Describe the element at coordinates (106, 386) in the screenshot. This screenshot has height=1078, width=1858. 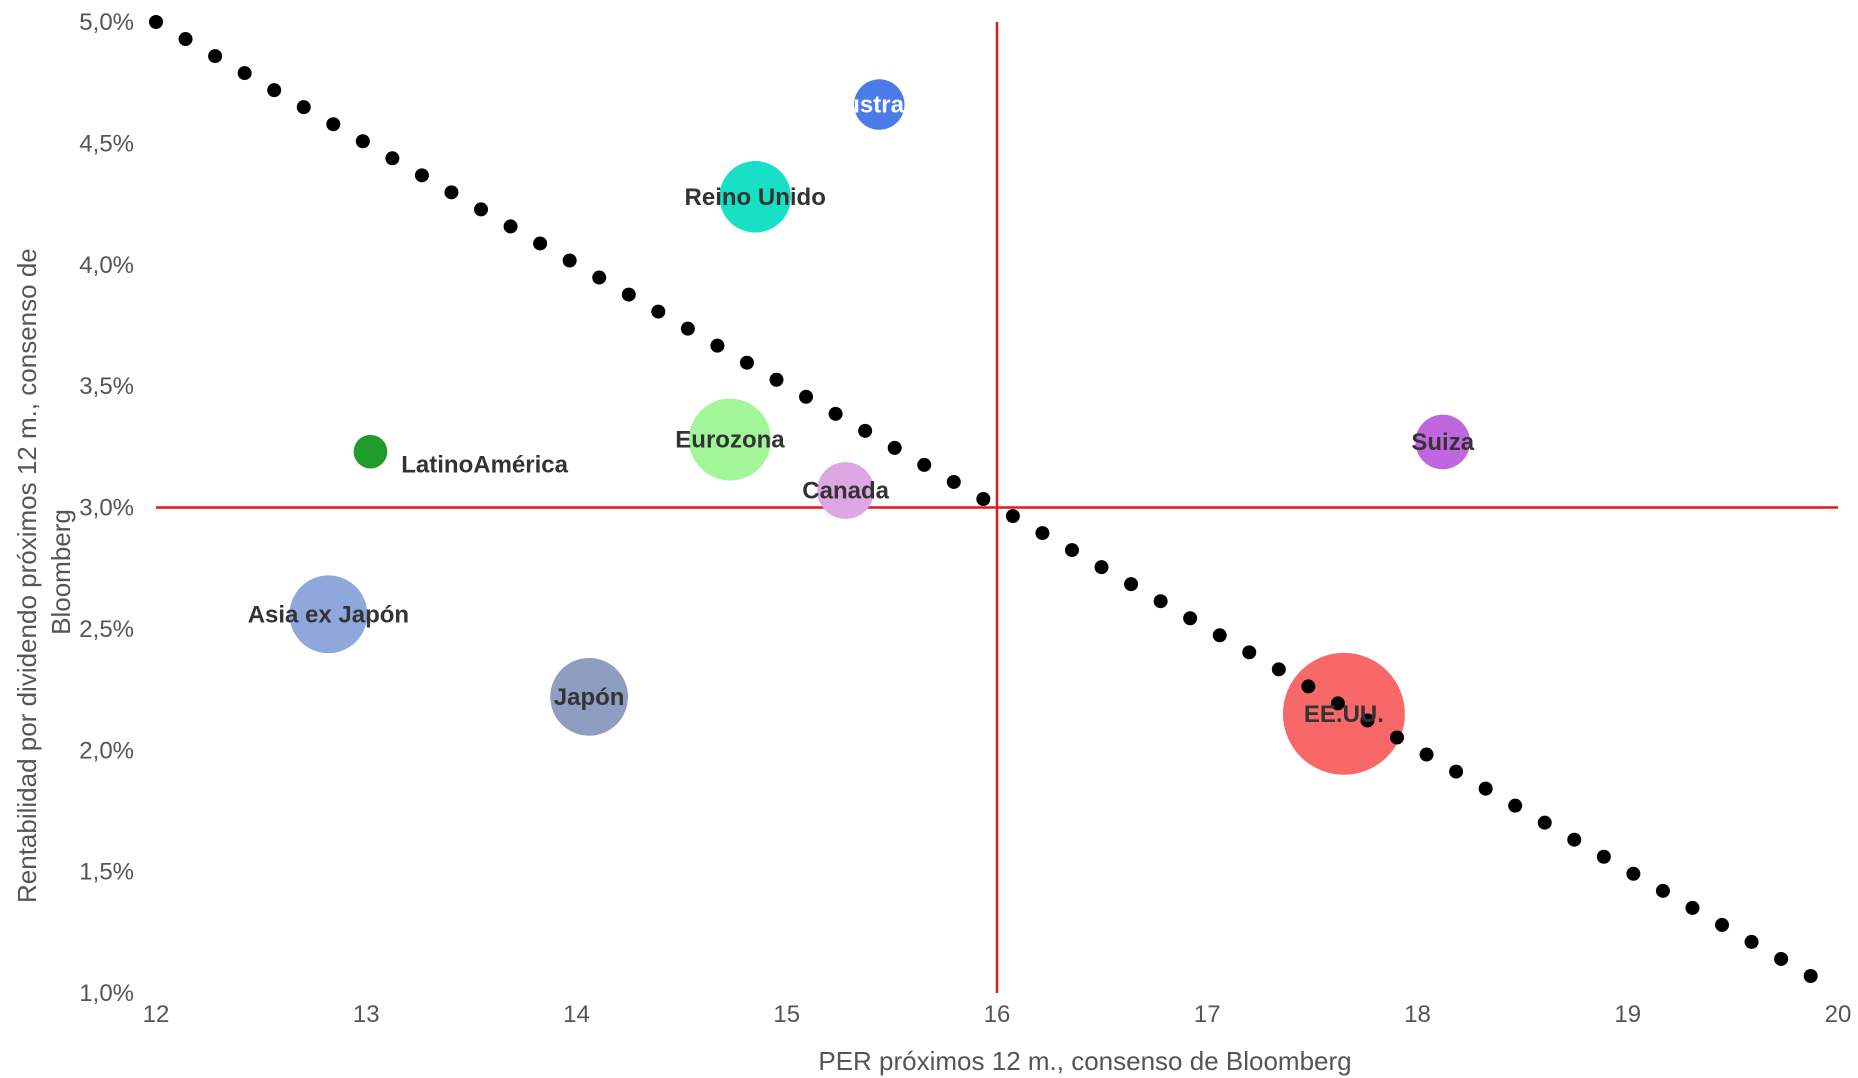
I see `y-tick-label: 3,5%` at that location.